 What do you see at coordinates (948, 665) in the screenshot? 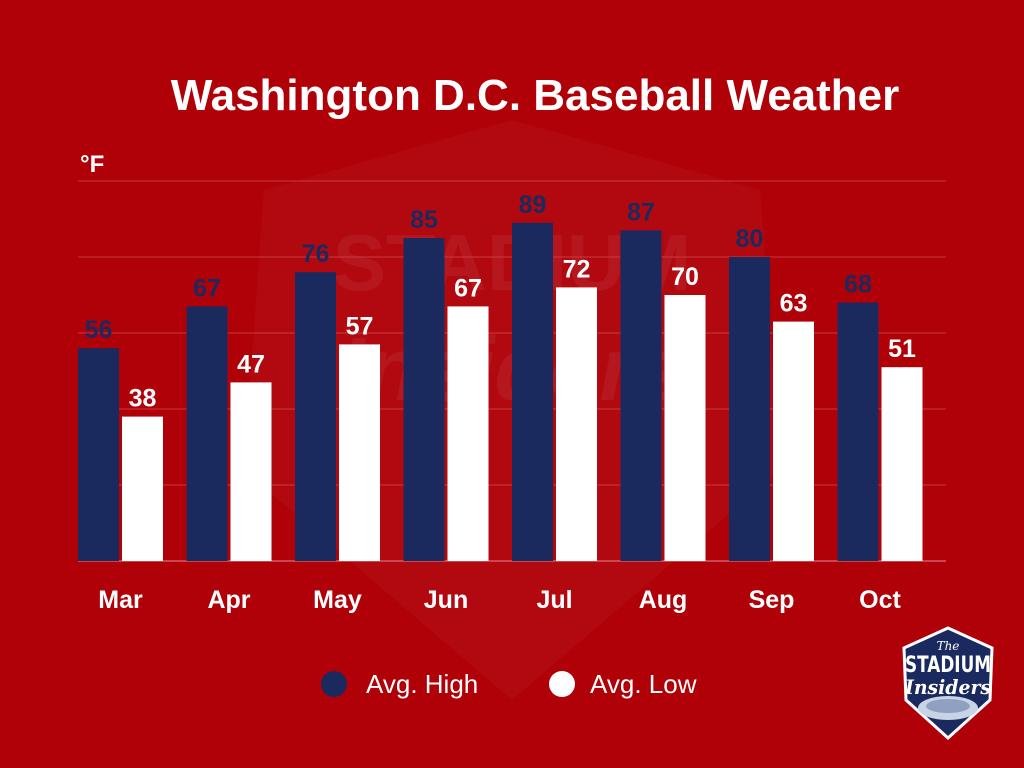
I see `logo-stadium: STADIUM` at bounding box center [948, 665].